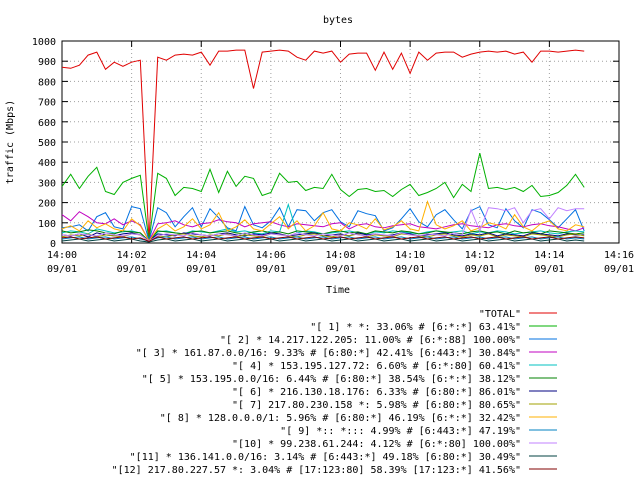 This screenshot has height=480, width=640. What do you see at coordinates (47, 183) in the screenshot?
I see `y-tick-label: 300` at bounding box center [47, 183].